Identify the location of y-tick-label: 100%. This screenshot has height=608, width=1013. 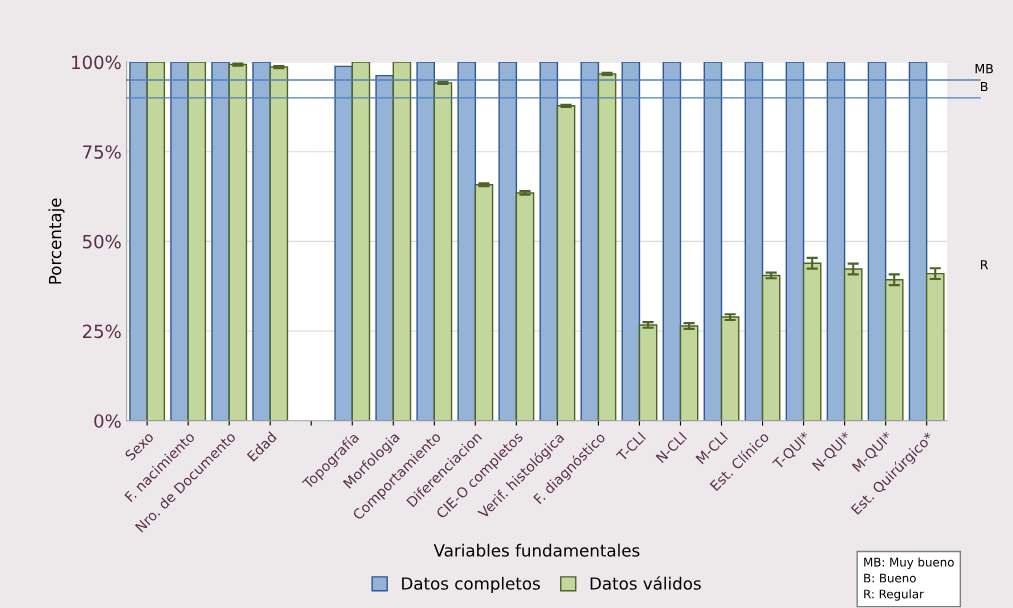
(96, 62).